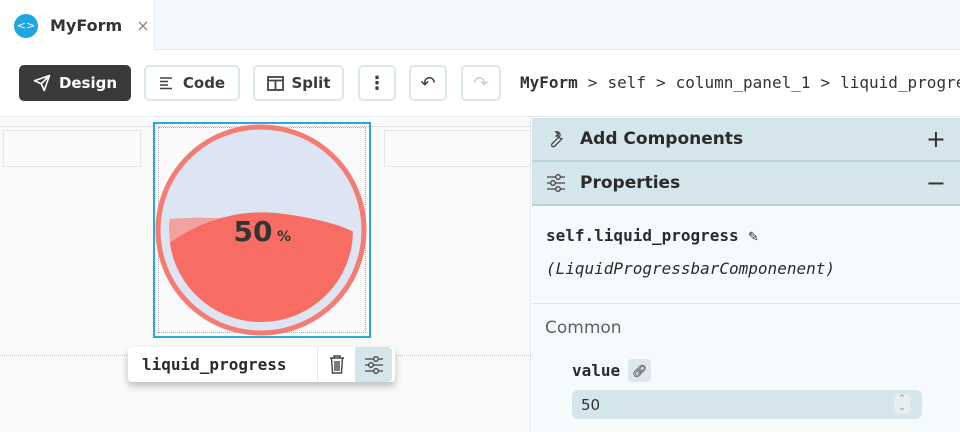  I want to click on more-button: ⋮, so click(377, 83).